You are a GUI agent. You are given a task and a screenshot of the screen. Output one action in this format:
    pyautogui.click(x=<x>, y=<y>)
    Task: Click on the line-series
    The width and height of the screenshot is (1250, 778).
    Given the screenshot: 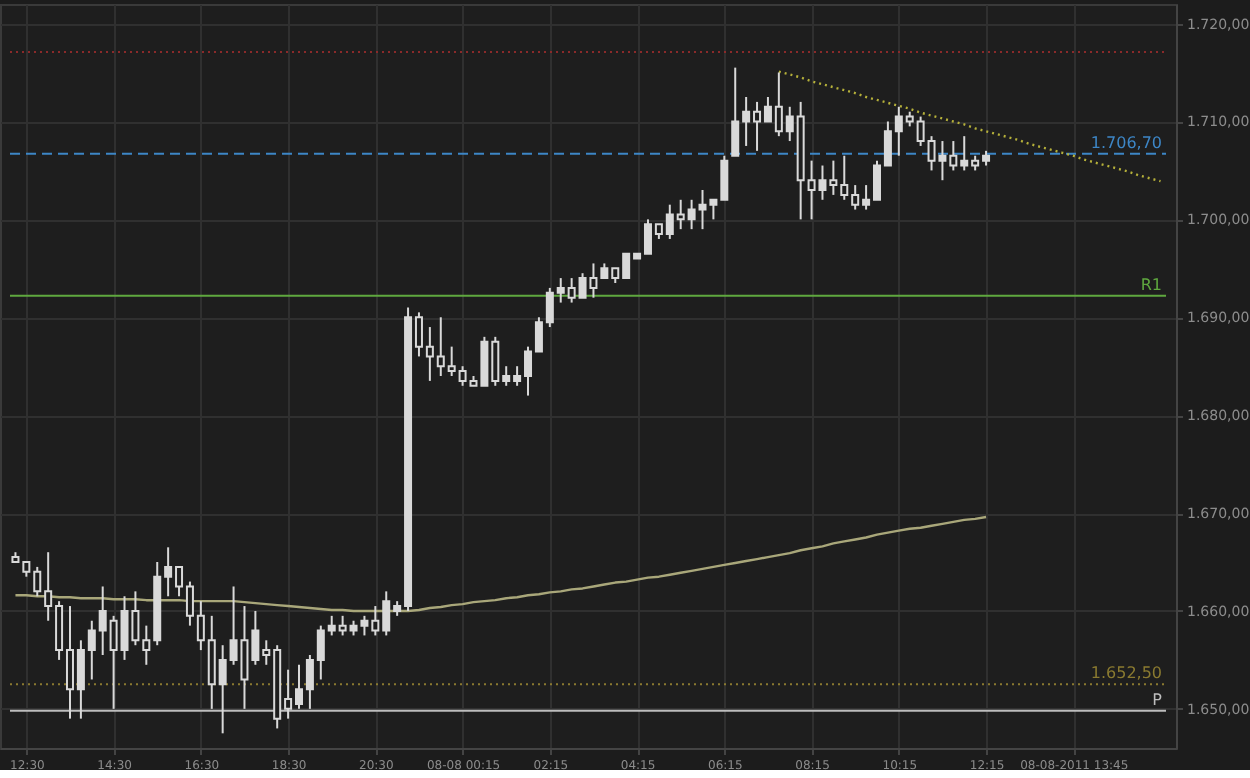 What is the action you would take?
    pyautogui.click(x=969, y=126)
    